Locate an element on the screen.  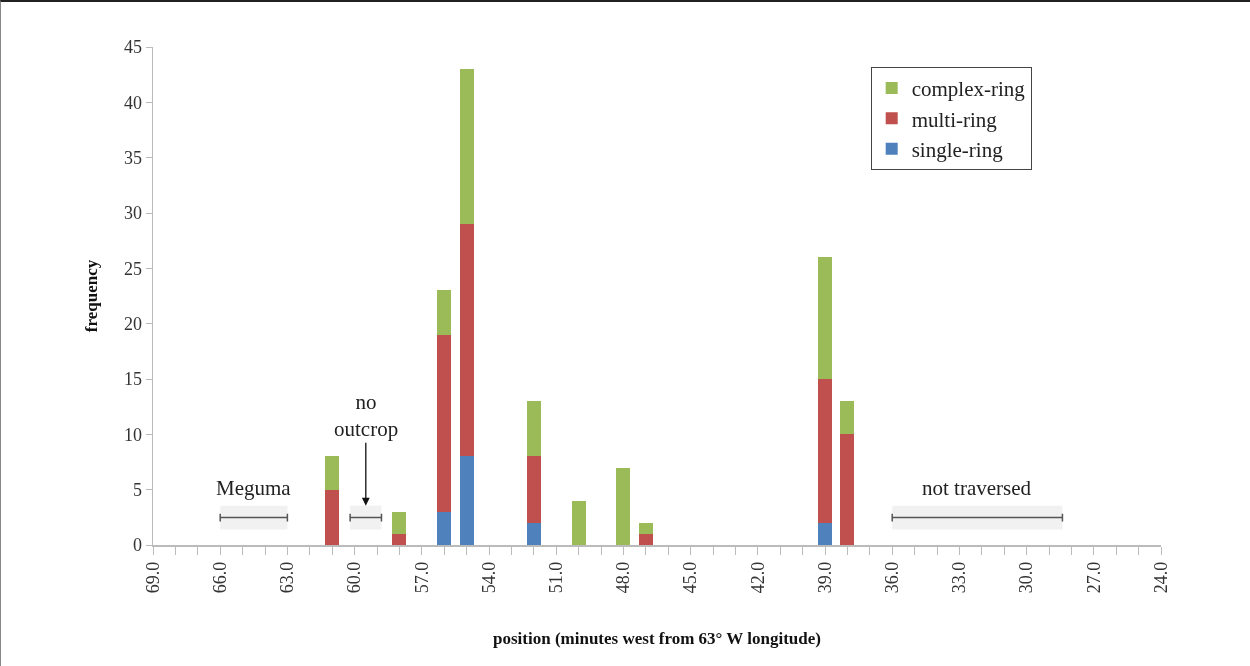
band-label: no outcrop is located at coordinates (366, 416).